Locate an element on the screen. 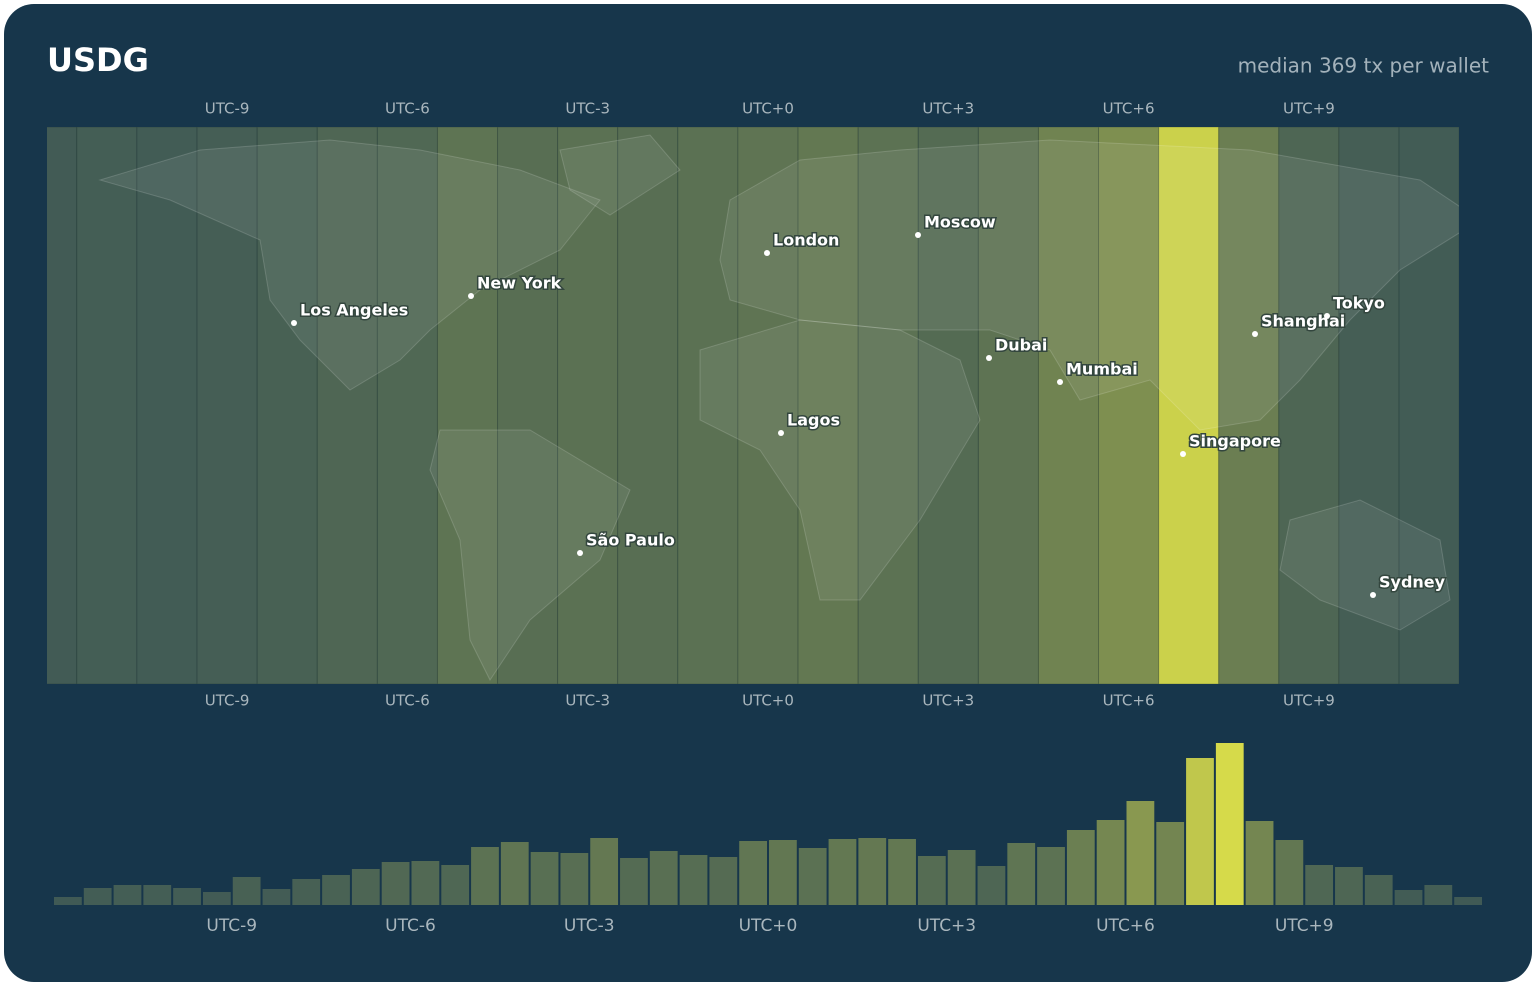 This screenshot has height=986, width=1536. africa is located at coordinates (840, 460).